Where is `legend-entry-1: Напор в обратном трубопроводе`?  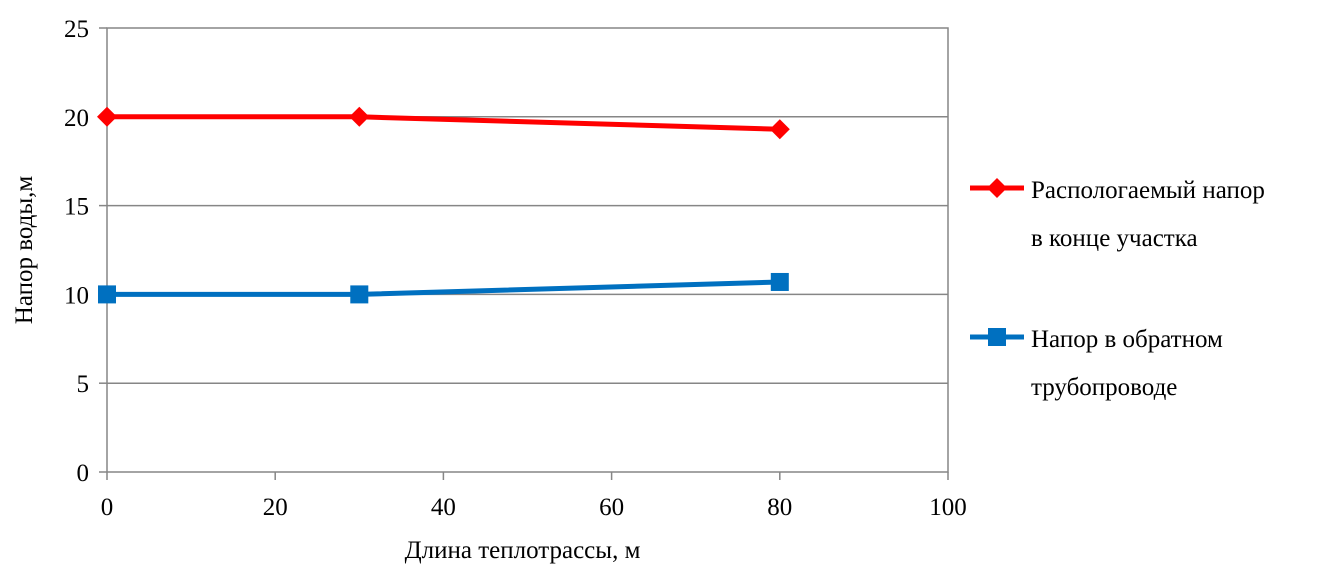
legend-entry-1: Напор в обратном трубопроводе is located at coordinates (1096, 363).